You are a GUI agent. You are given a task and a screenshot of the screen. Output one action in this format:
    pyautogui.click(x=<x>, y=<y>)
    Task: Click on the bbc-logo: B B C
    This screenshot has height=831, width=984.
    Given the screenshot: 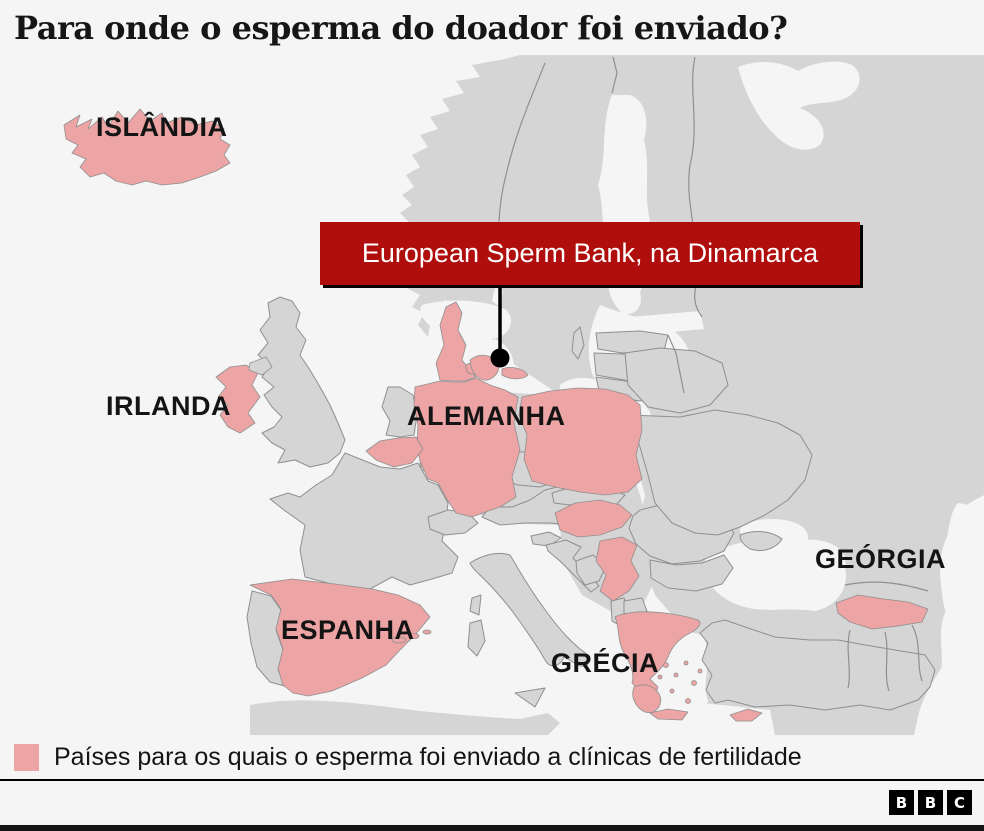 What is the action you would take?
    pyautogui.click(x=930, y=802)
    